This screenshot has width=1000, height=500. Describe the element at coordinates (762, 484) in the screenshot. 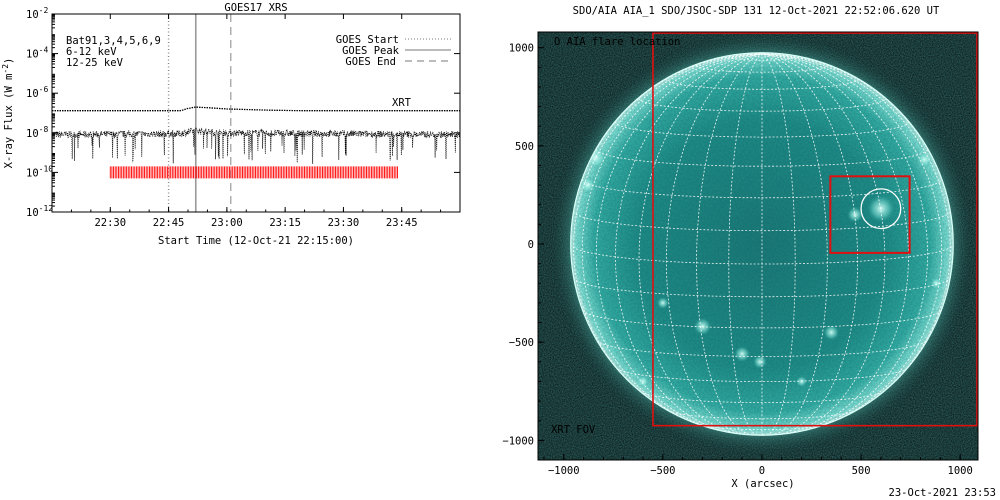

I see `aia-x-label: X (arcsec)` at that location.